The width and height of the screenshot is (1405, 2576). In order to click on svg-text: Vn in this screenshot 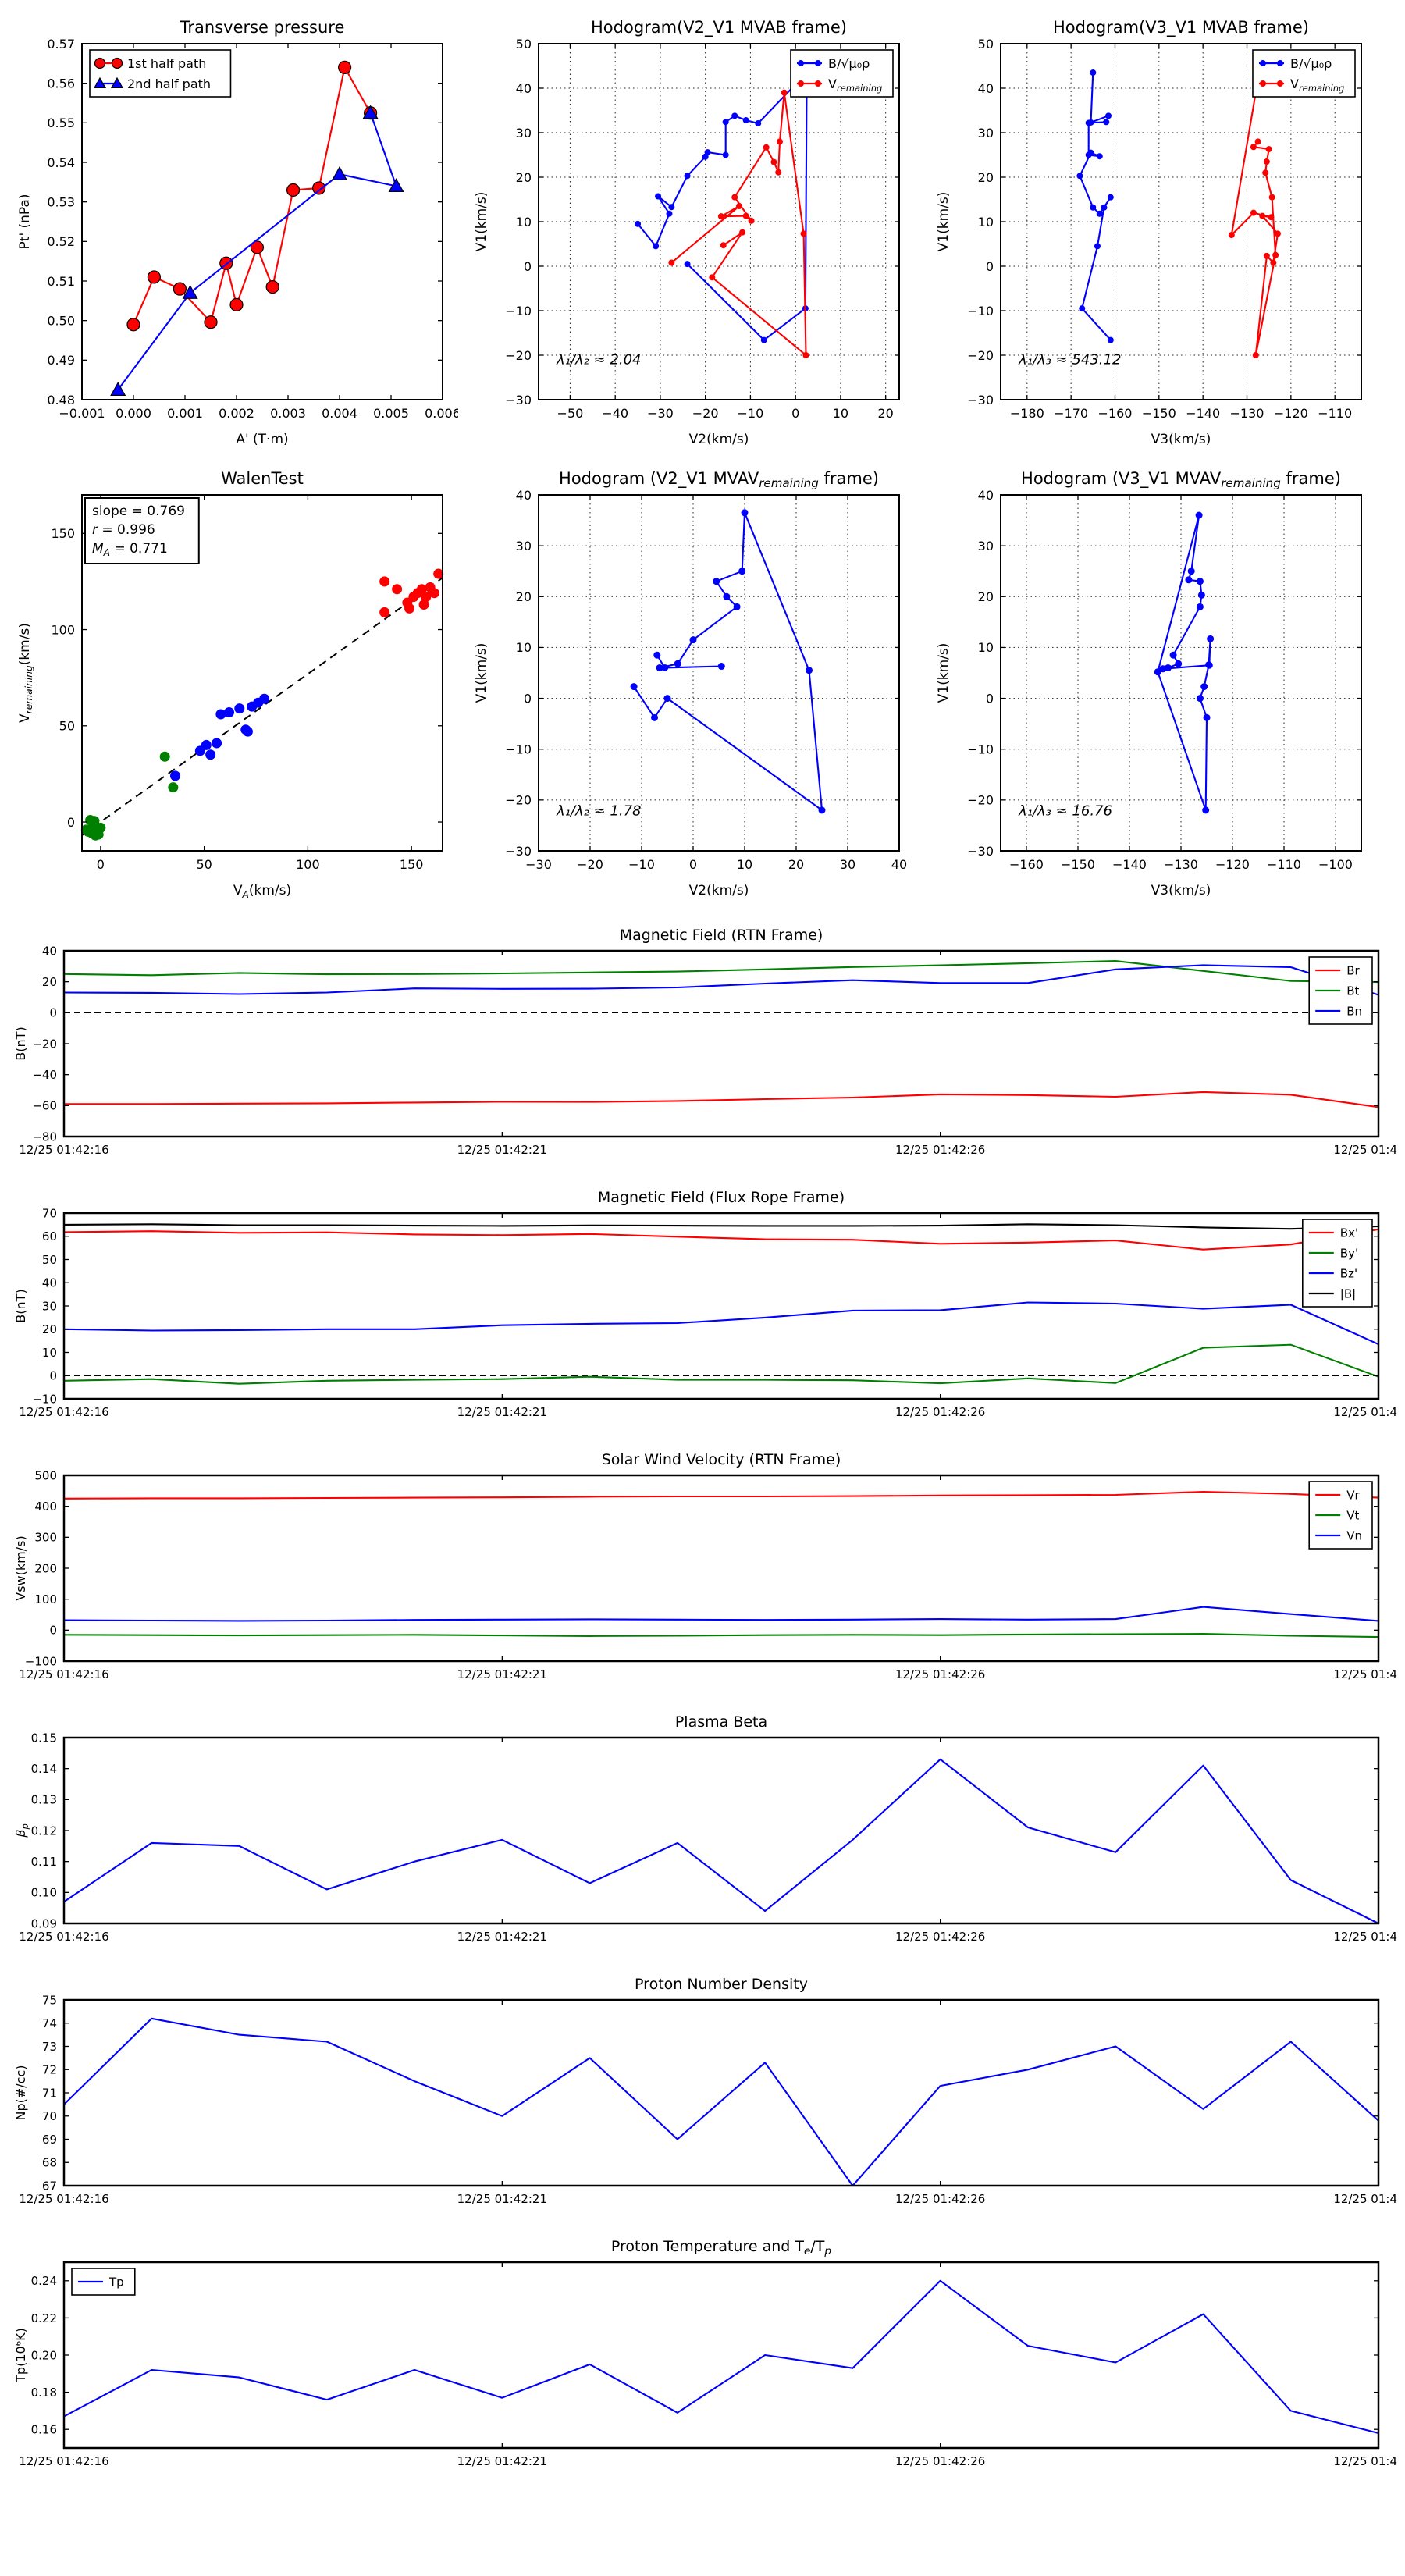, I will do `click(1354, 1535)`.